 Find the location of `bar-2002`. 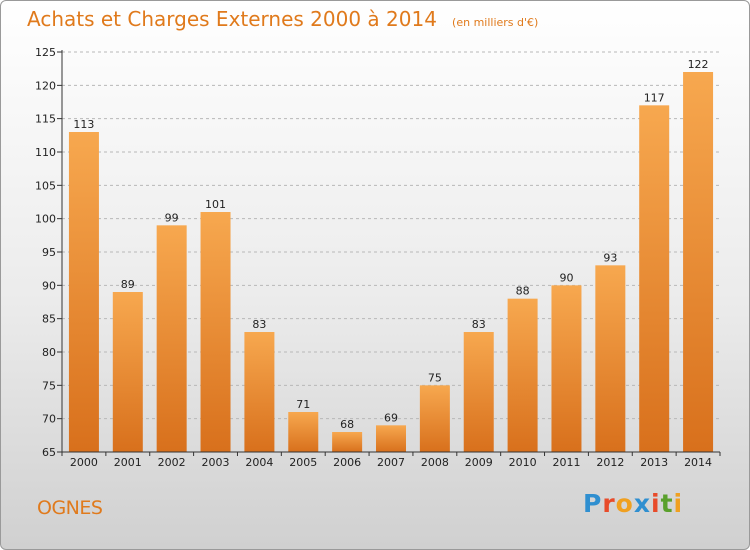

bar-2002 is located at coordinates (171, 338).